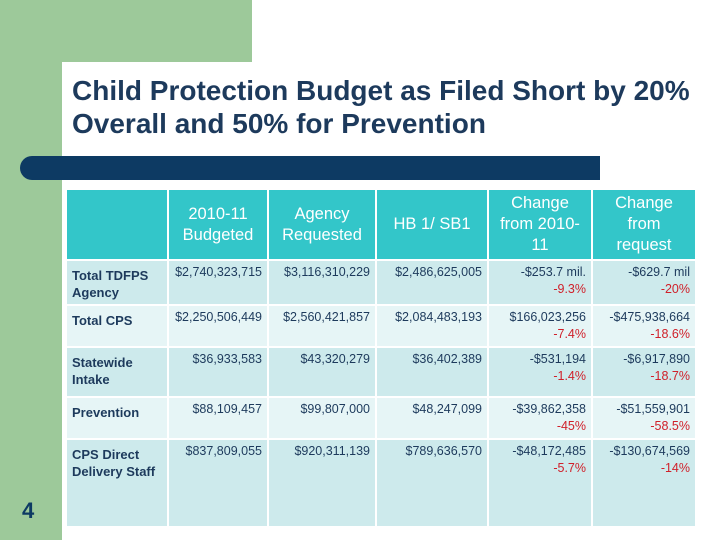 This screenshot has width=720, height=540. What do you see at coordinates (432, 282) in the screenshot?
I see `cell-hb1: $2,486,625,005` at bounding box center [432, 282].